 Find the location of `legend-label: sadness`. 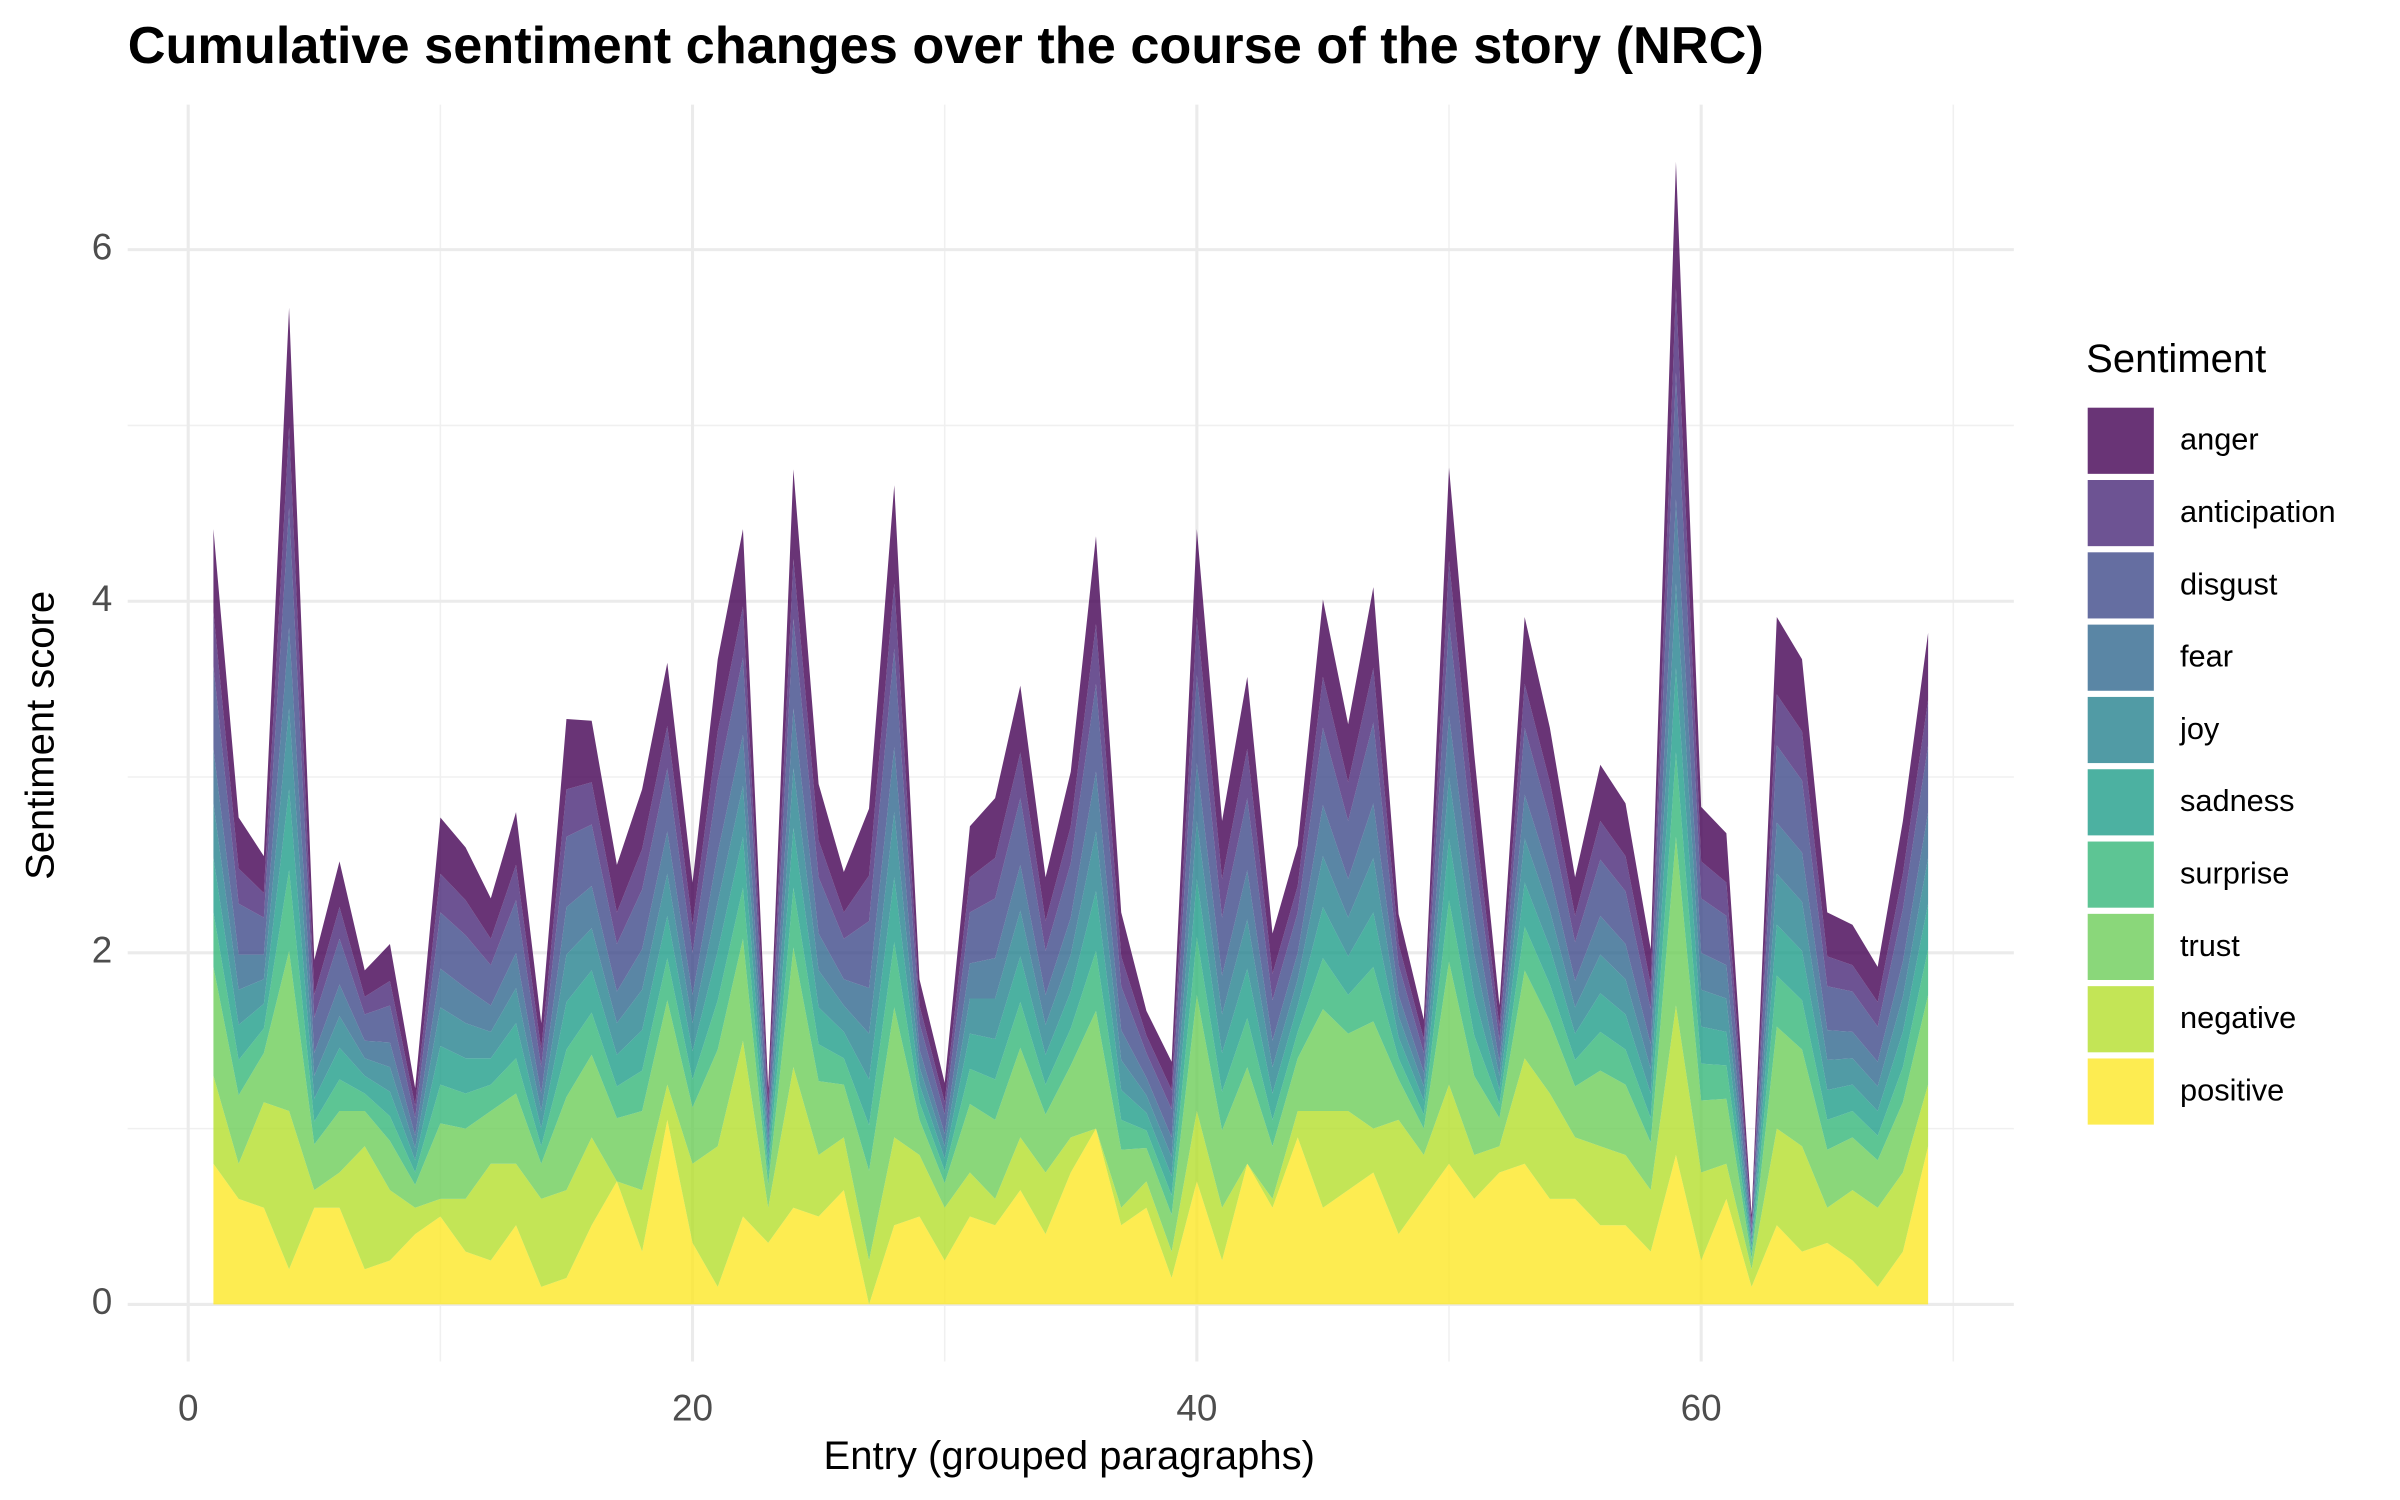

legend-label: sadness is located at coordinates (2237, 800).